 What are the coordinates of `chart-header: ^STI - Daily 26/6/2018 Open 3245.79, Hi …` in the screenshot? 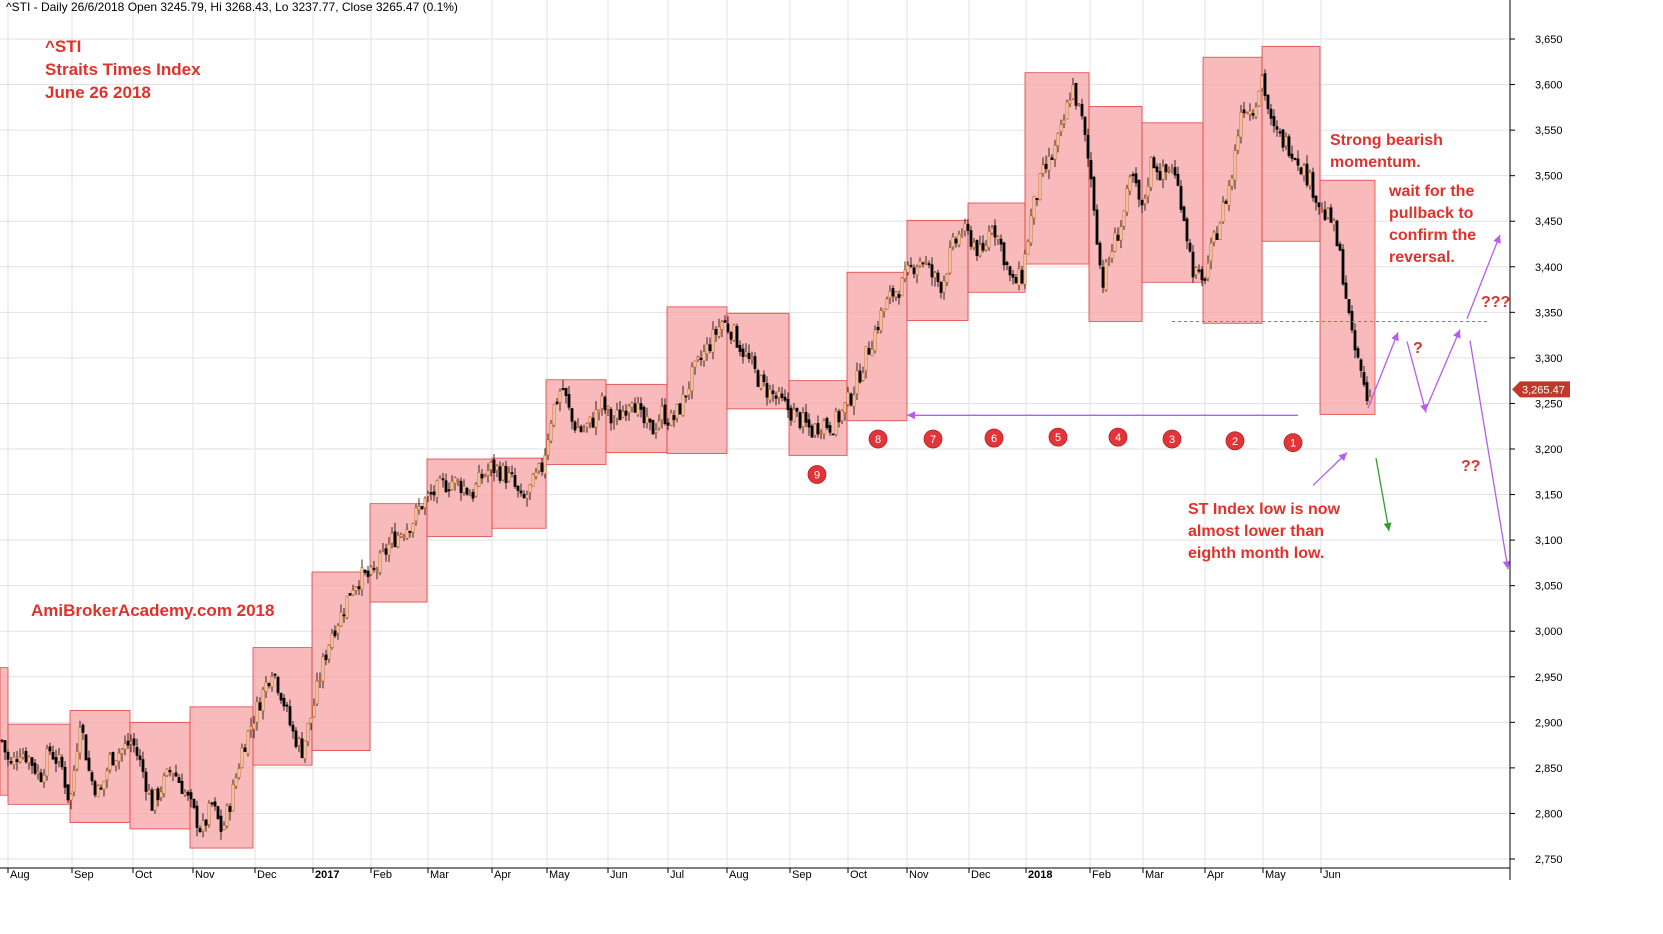 It's located at (232, 7).